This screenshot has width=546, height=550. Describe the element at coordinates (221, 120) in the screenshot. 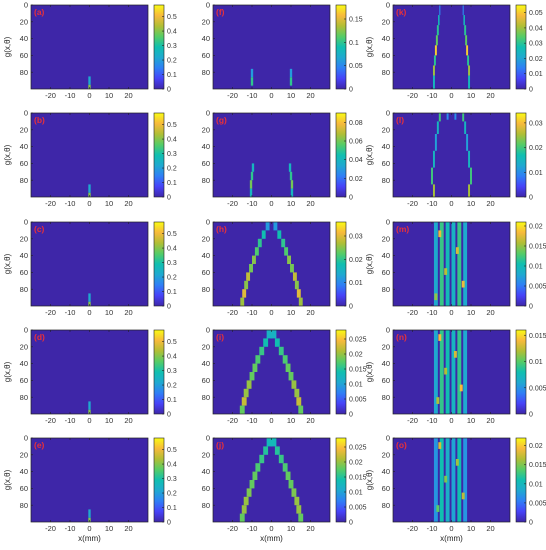

I see `panel-label: (g)` at that location.